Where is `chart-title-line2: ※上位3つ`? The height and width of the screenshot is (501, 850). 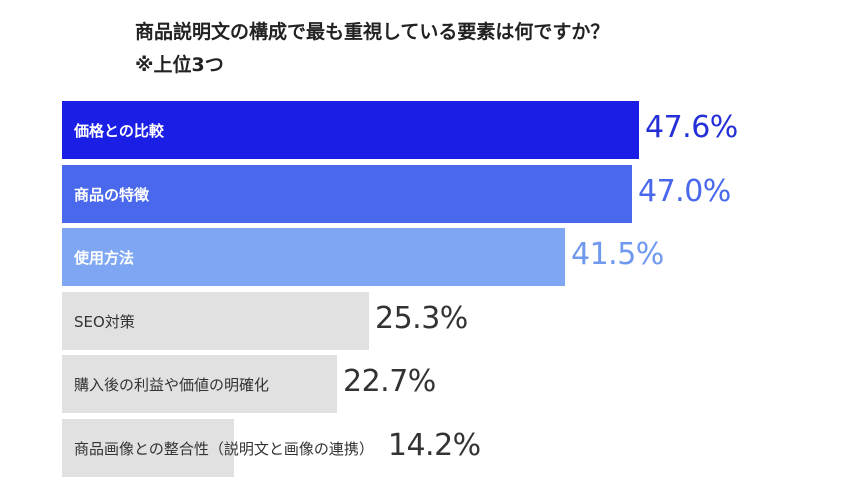
chart-title-line2: ※上位3つ is located at coordinates (179, 65).